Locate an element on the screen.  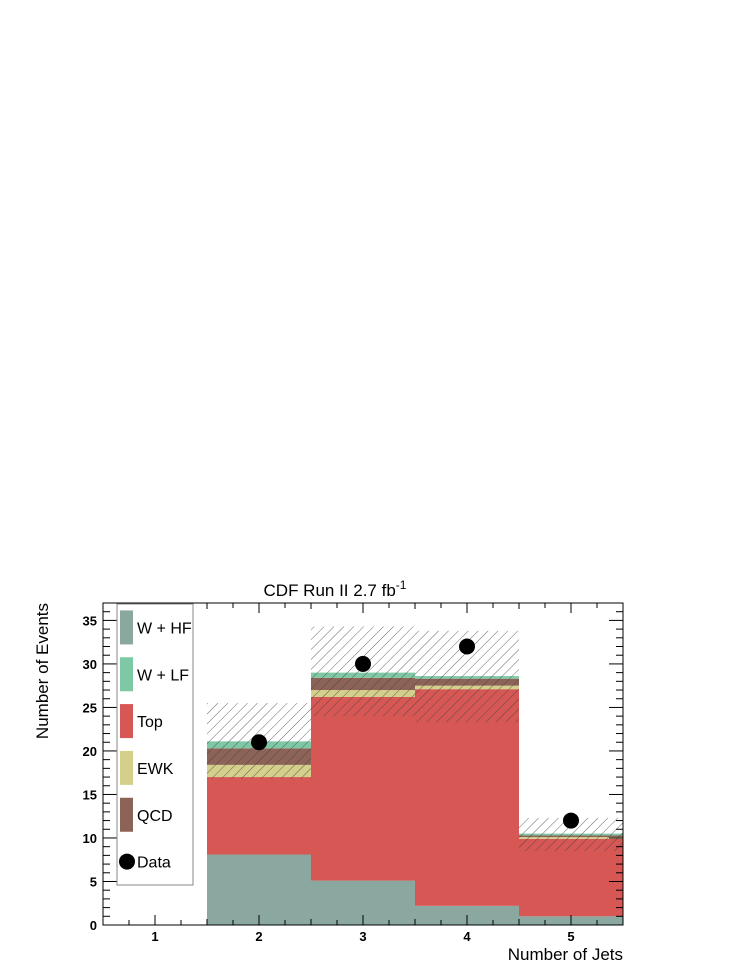
y-tick-label: 20 is located at coordinates (90, 751).